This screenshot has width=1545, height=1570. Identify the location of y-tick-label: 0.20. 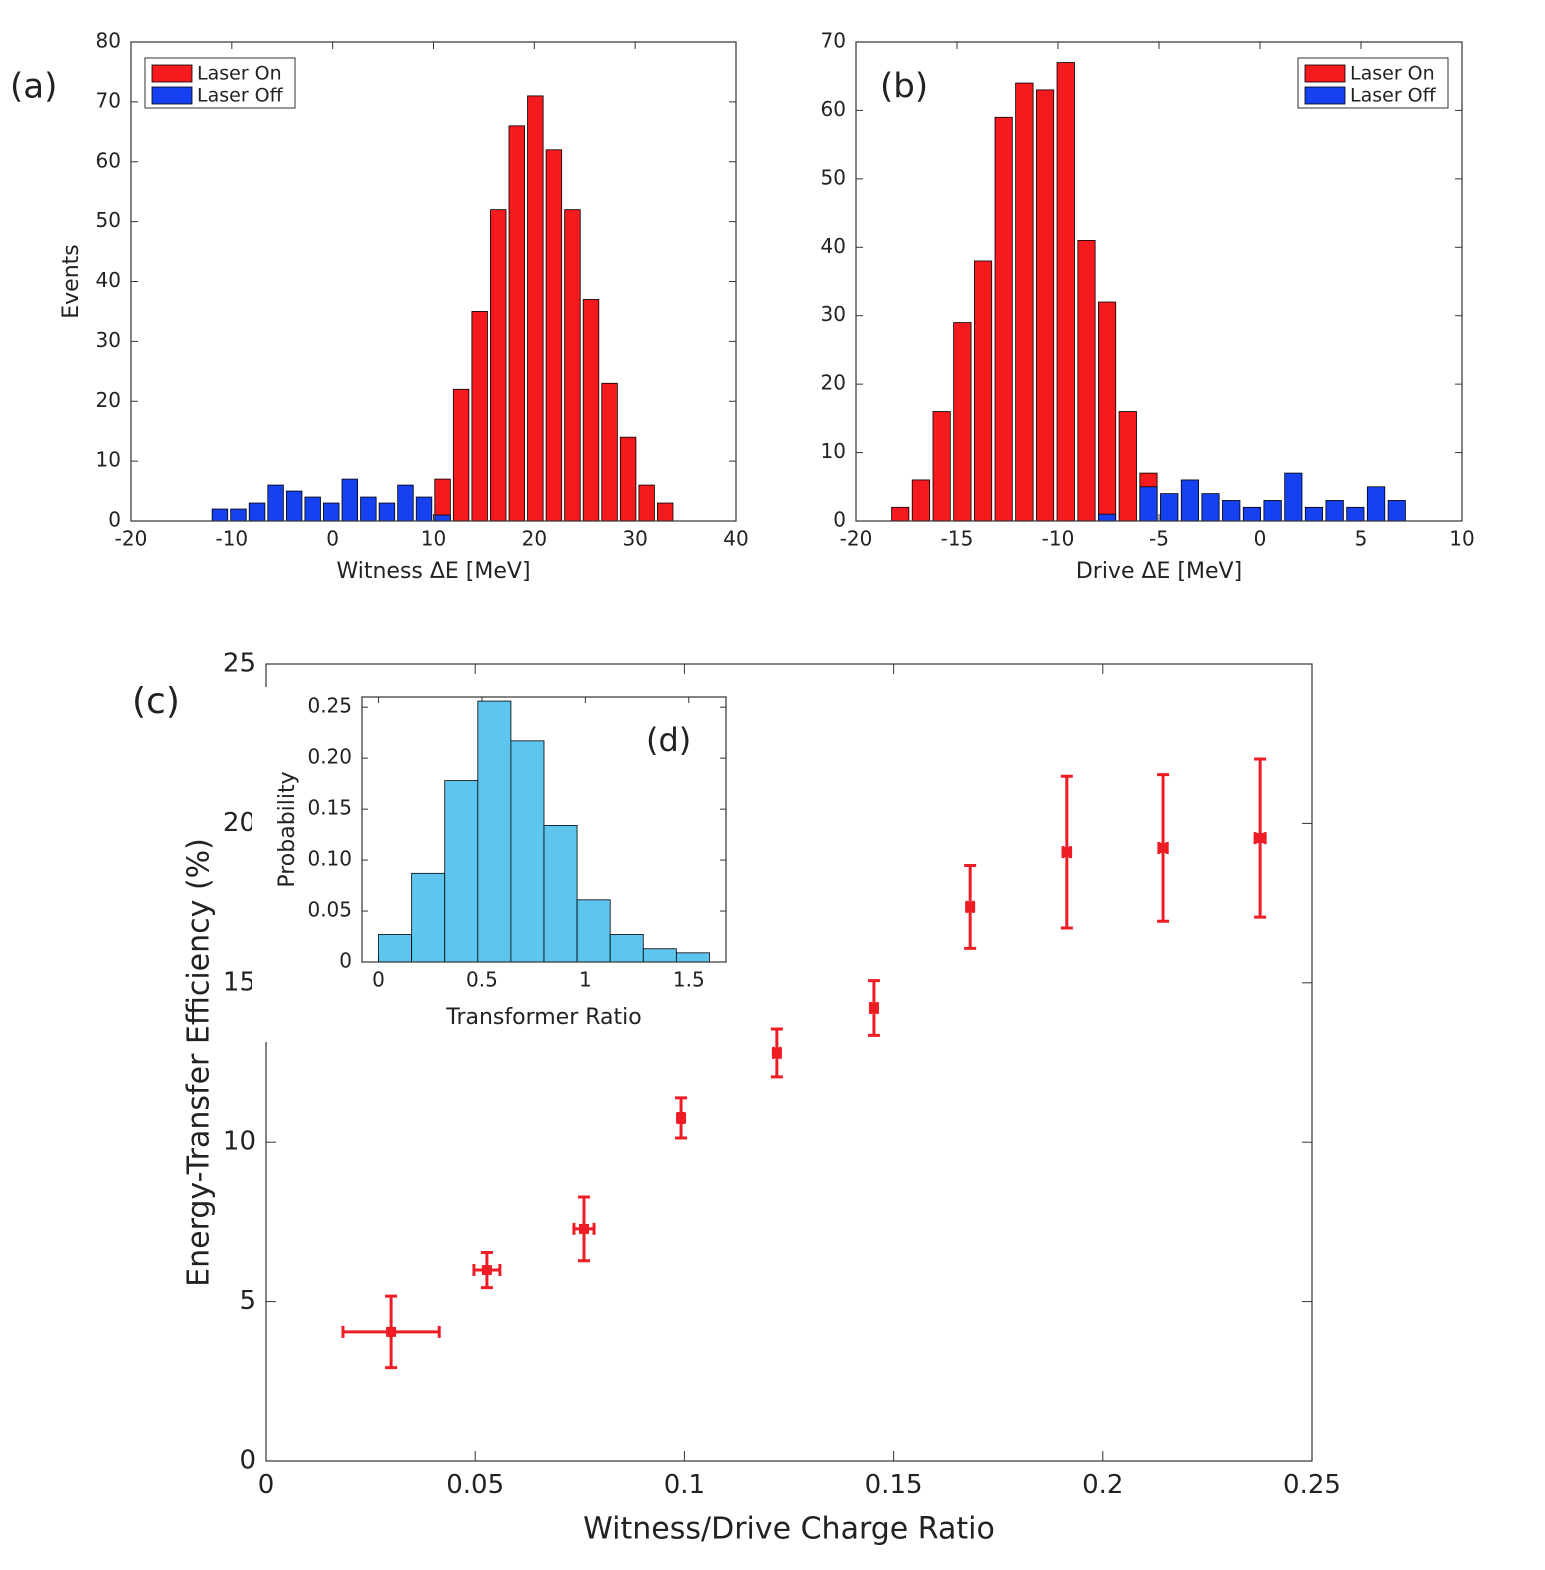
(329, 757).